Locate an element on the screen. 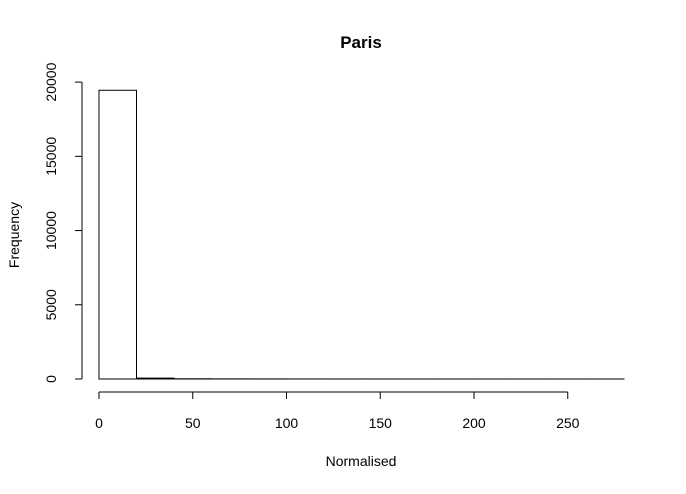 The width and height of the screenshot is (686, 494). chart-title: Paris is located at coordinates (361, 42).